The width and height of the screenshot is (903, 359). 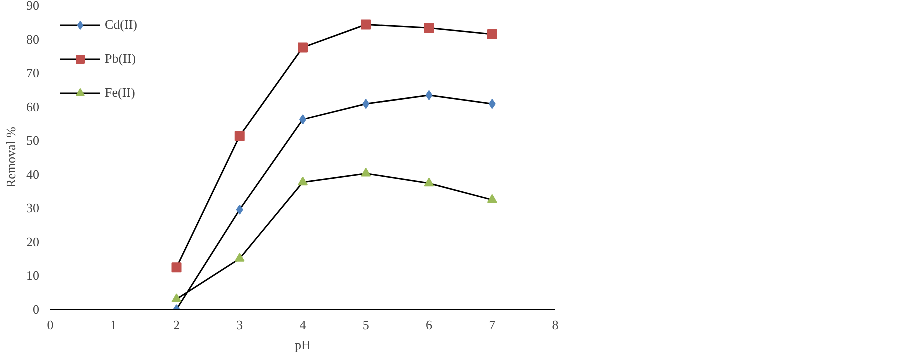 I want to click on legend-label: Fe(II), so click(x=120, y=93).